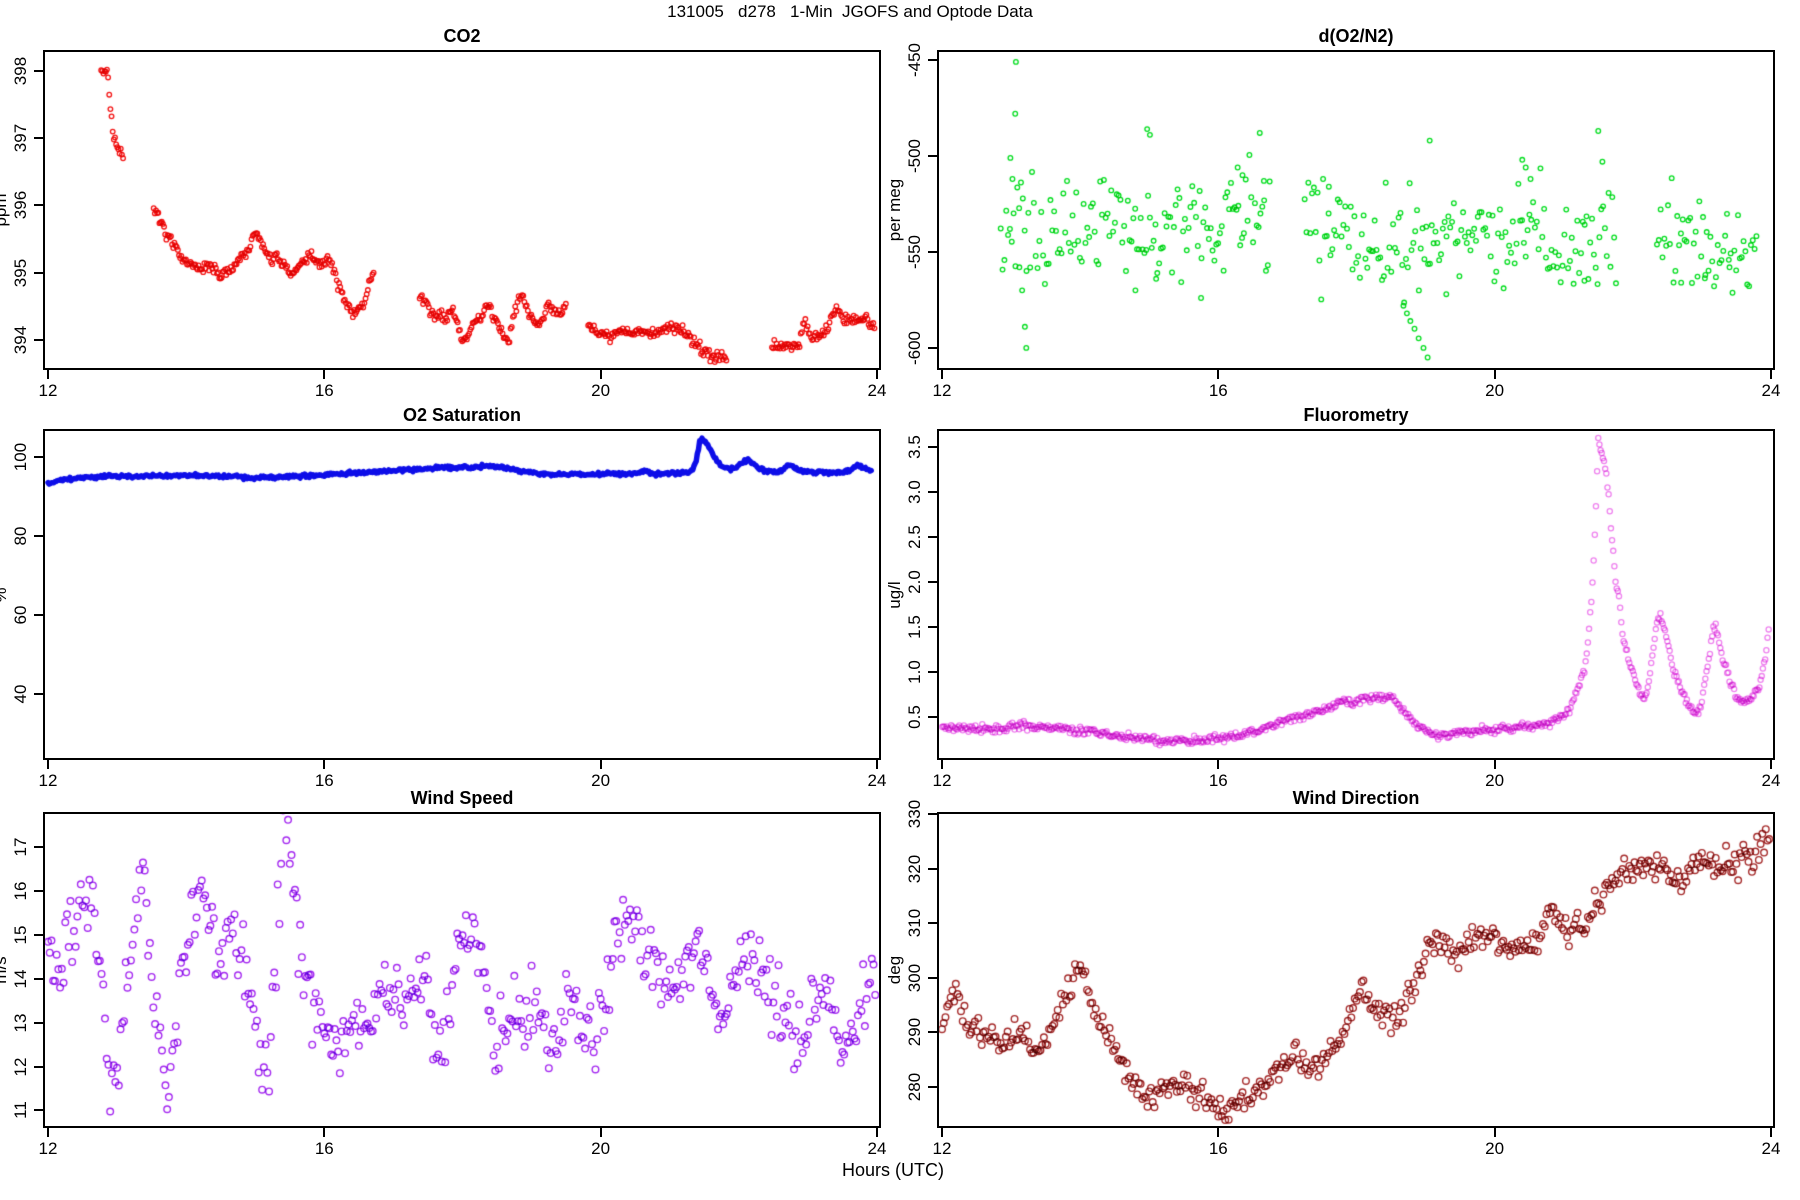 This screenshot has height=1200, width=1800. Describe the element at coordinates (20, 138) in the screenshot. I see `co2-y-tick-label: 397` at that location.